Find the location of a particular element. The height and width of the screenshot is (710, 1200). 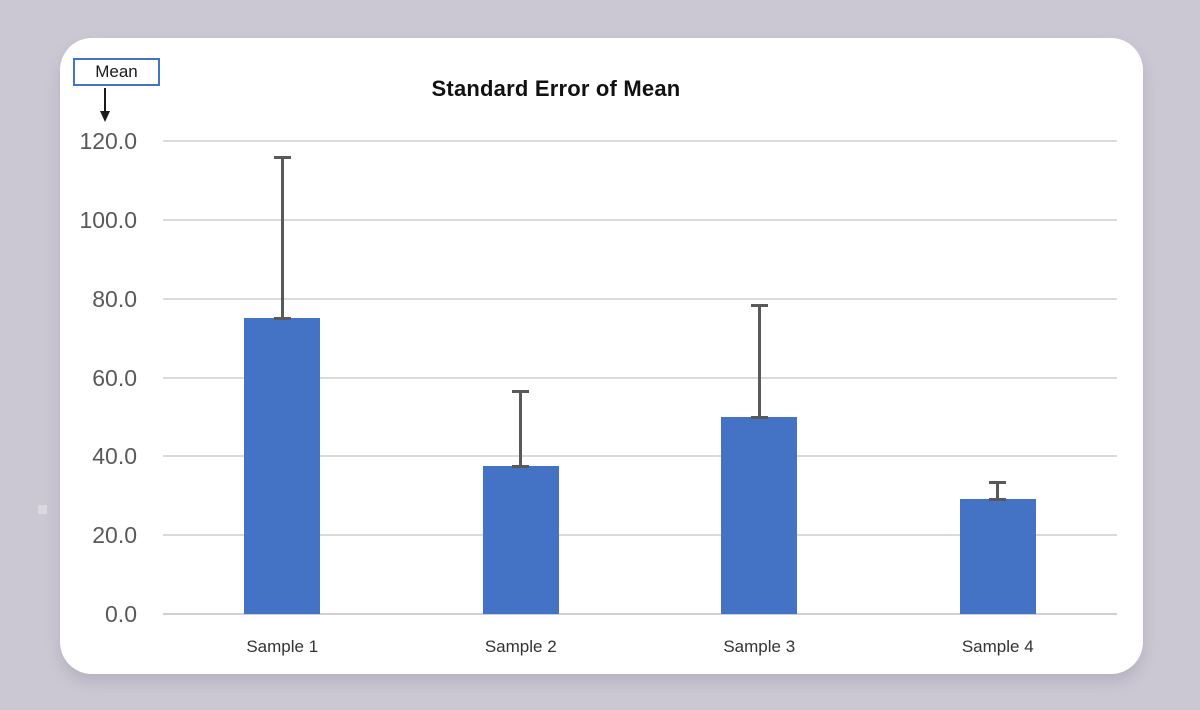

mean-annotation-label: Mean is located at coordinates (116, 71).